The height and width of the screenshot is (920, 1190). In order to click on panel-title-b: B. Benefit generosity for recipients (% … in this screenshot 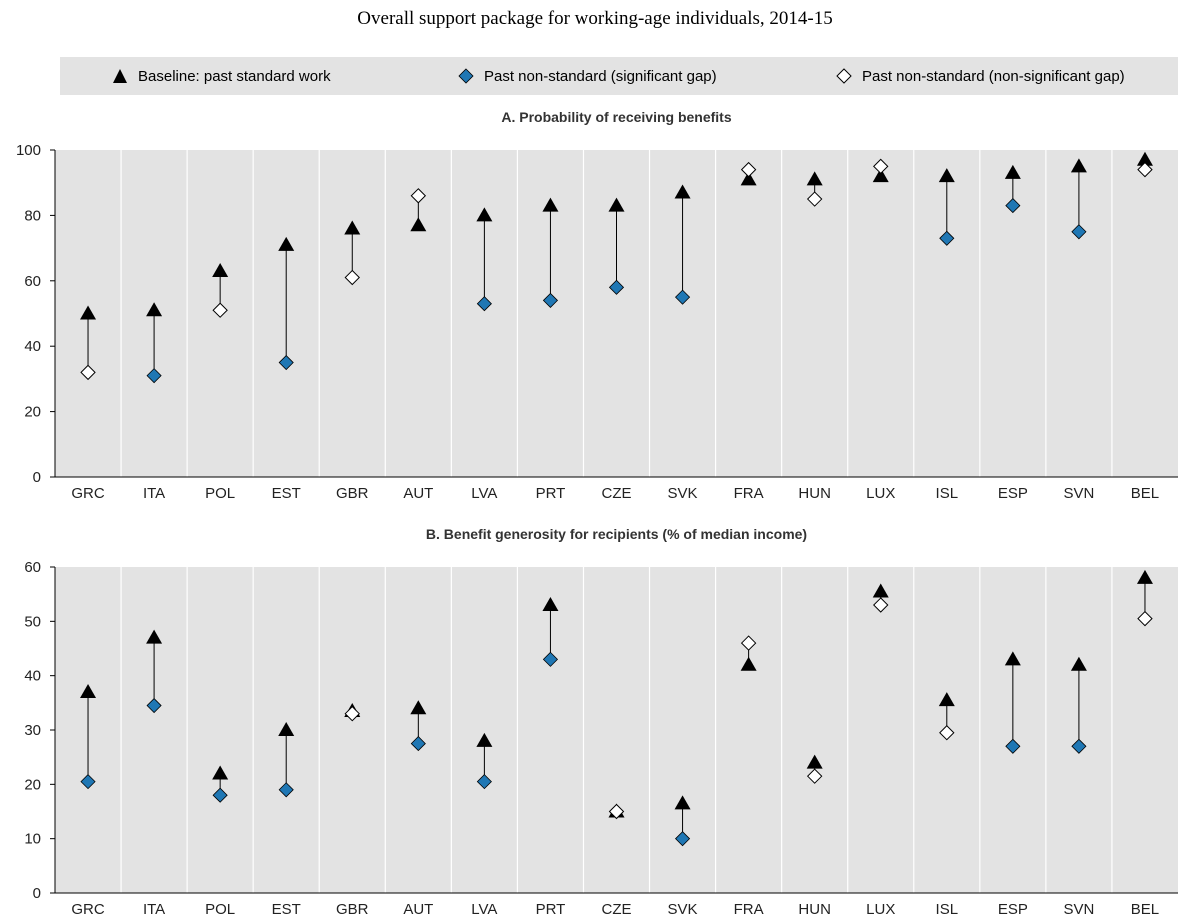, I will do `click(616, 534)`.